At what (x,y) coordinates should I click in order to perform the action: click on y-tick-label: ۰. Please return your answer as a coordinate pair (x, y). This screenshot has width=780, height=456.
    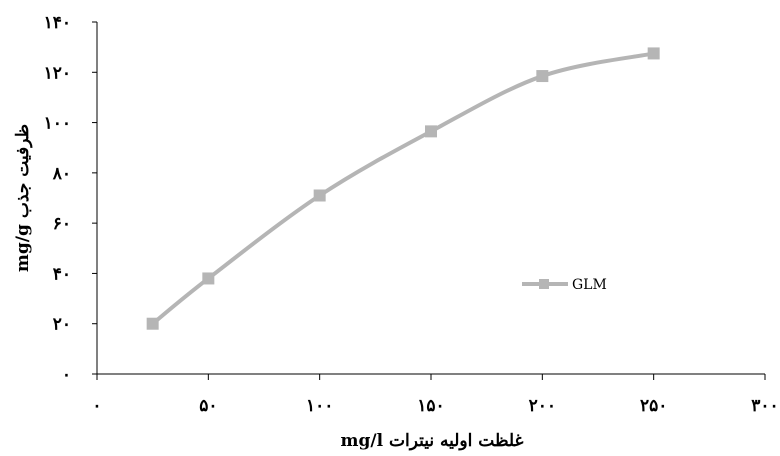
    Looking at the image, I should click on (66, 375).